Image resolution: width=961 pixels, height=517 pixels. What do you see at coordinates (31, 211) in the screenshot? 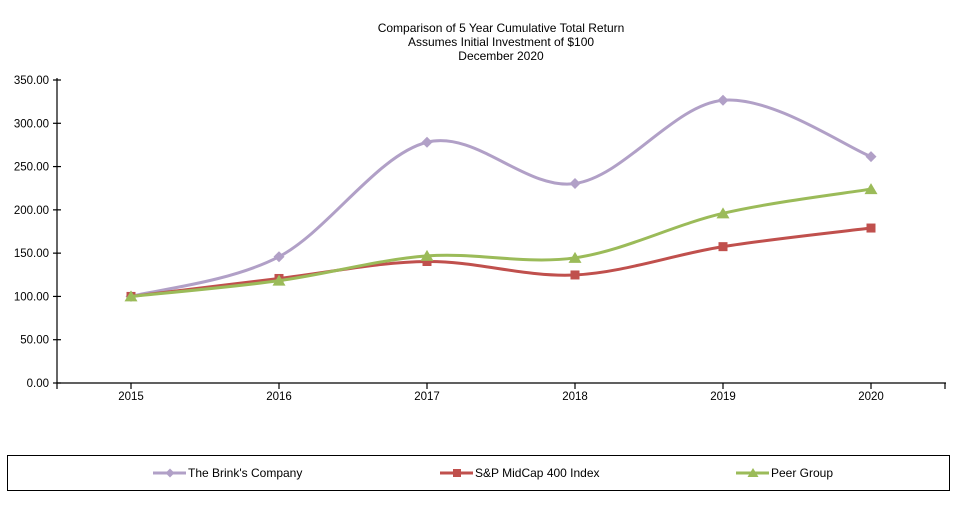
I see `y-axis-tick-label: 200.00` at bounding box center [31, 211].